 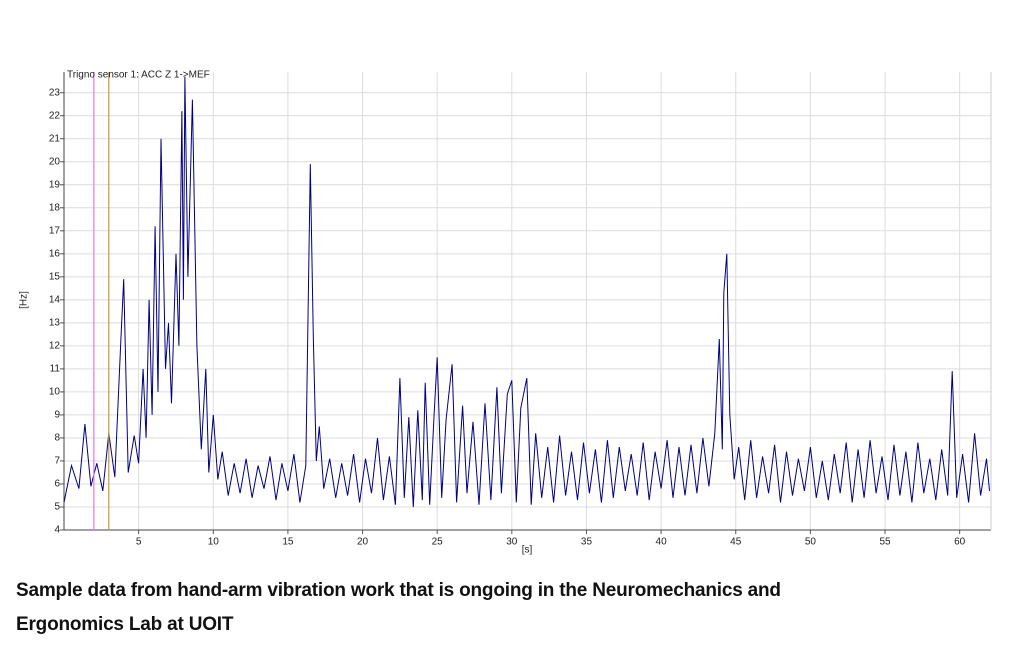 I want to click on y-tick-label: 15, so click(x=55, y=276).